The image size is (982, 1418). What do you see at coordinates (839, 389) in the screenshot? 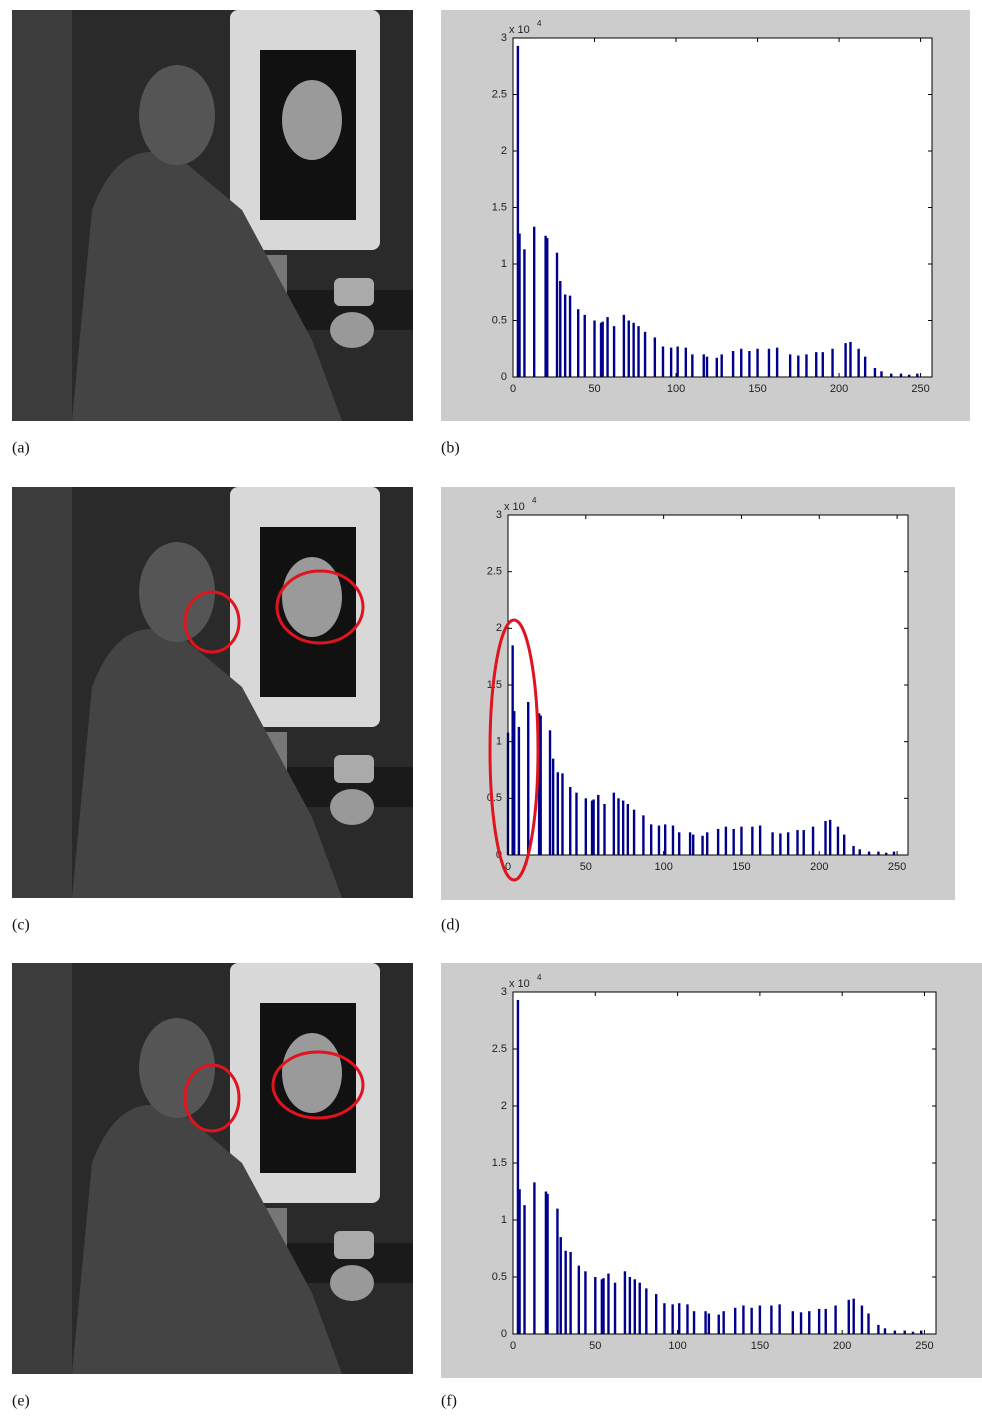
I see `x-tick-label: 200` at bounding box center [839, 389].